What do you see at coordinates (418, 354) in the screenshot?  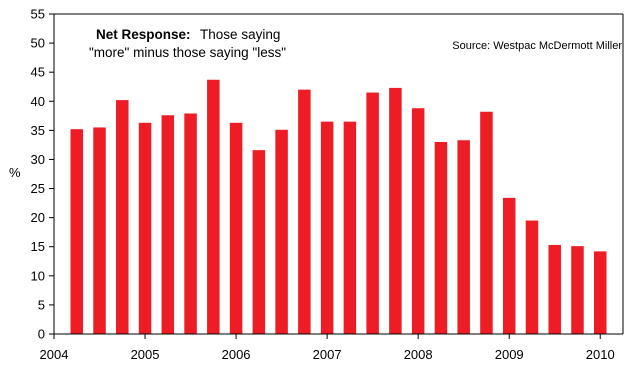 I see `x-tick-label: 2008` at bounding box center [418, 354].